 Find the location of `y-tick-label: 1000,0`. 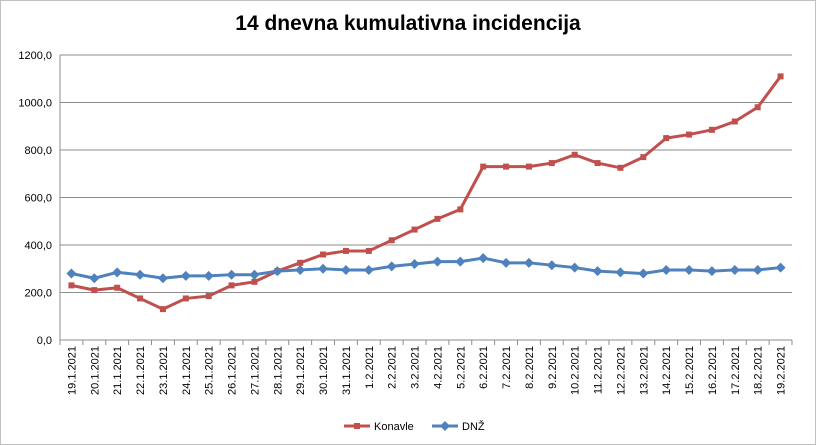

y-tick-label: 1000,0 is located at coordinates (35, 104).